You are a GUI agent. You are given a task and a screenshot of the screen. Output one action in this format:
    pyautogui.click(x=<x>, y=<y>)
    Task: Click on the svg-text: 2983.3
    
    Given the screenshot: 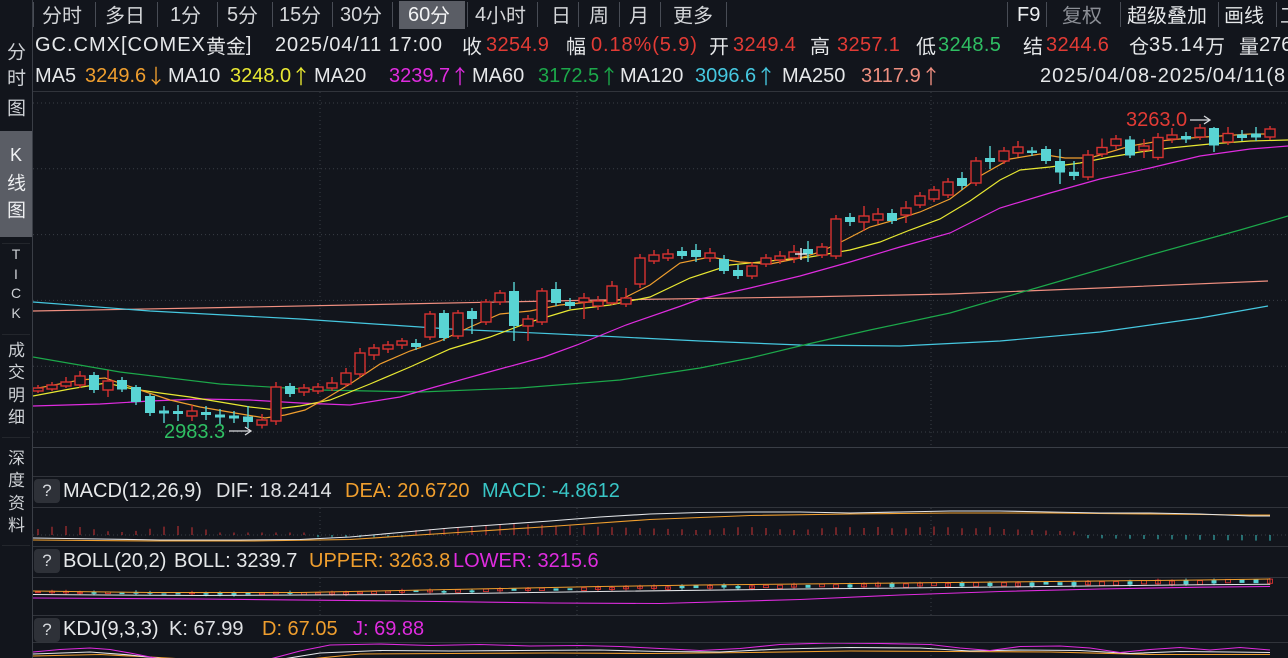 What is the action you would take?
    pyautogui.click(x=194, y=432)
    